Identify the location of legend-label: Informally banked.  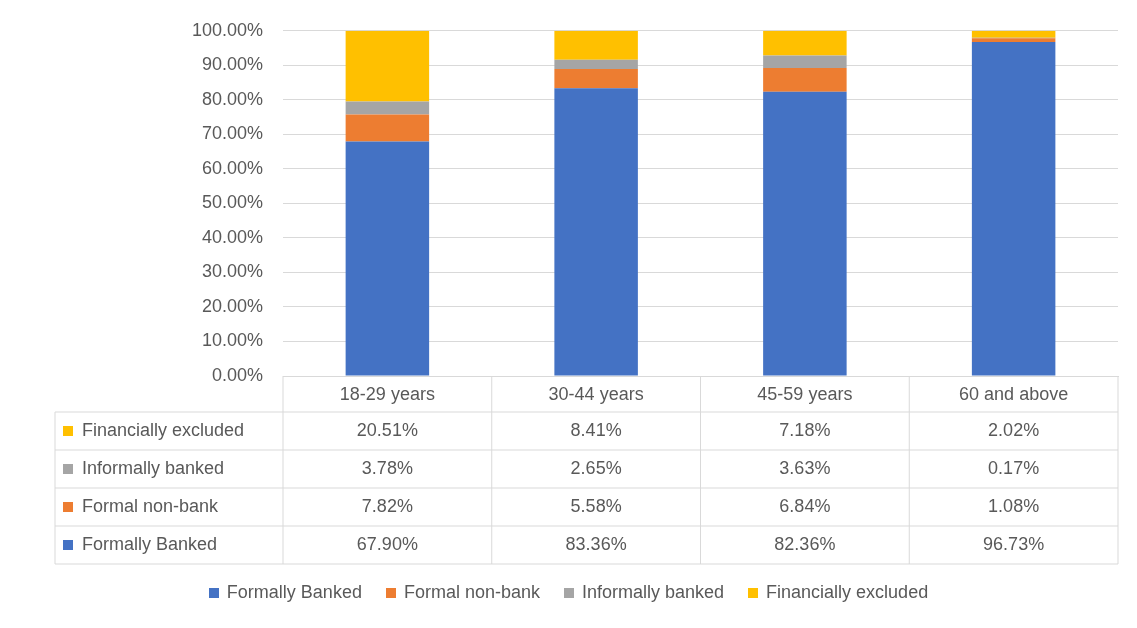
(153, 467).